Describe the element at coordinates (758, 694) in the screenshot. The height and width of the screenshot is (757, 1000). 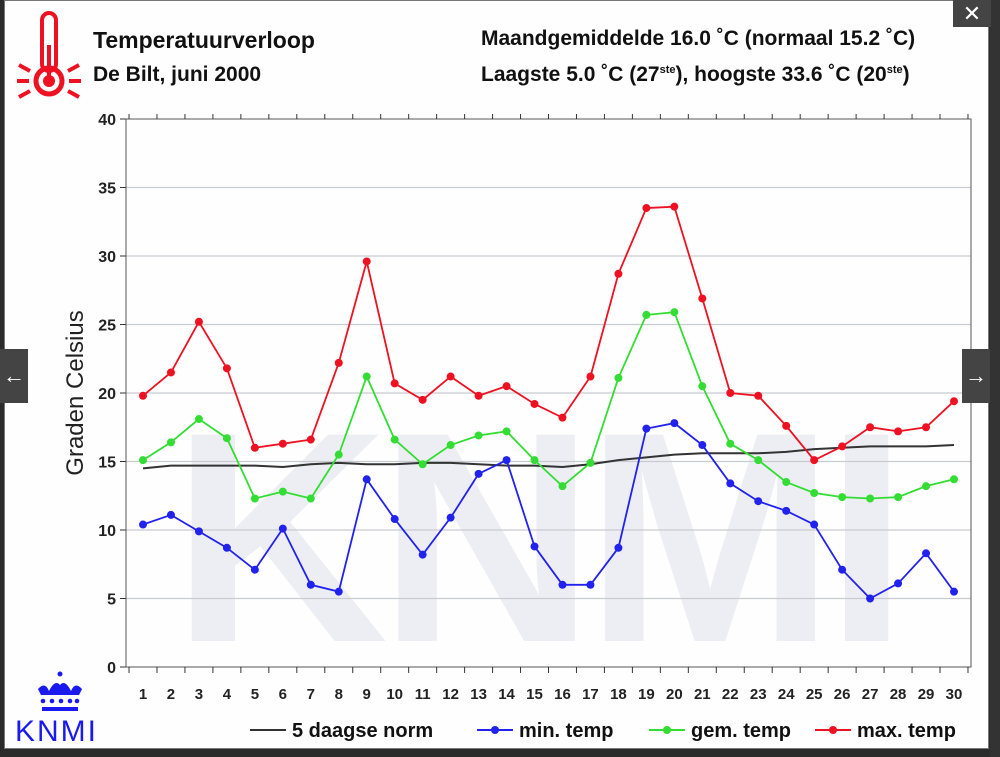
I see `x-tick-label: 23` at that location.